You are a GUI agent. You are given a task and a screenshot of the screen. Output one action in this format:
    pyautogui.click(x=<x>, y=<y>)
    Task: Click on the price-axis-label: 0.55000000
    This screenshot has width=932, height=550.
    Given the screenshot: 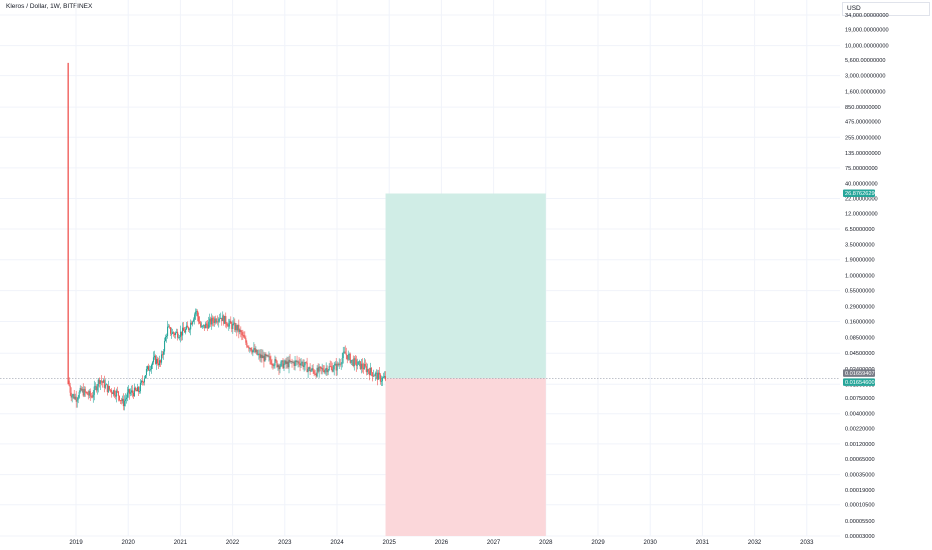 What is the action you would take?
    pyautogui.click(x=860, y=292)
    